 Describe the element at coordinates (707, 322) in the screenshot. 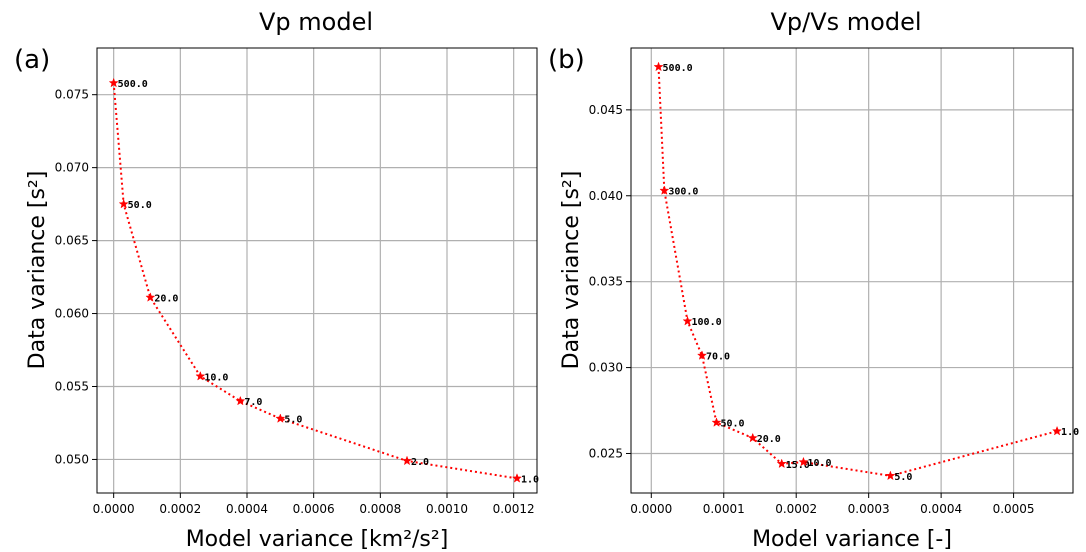

I see `data-point-label: 100.0` at that location.